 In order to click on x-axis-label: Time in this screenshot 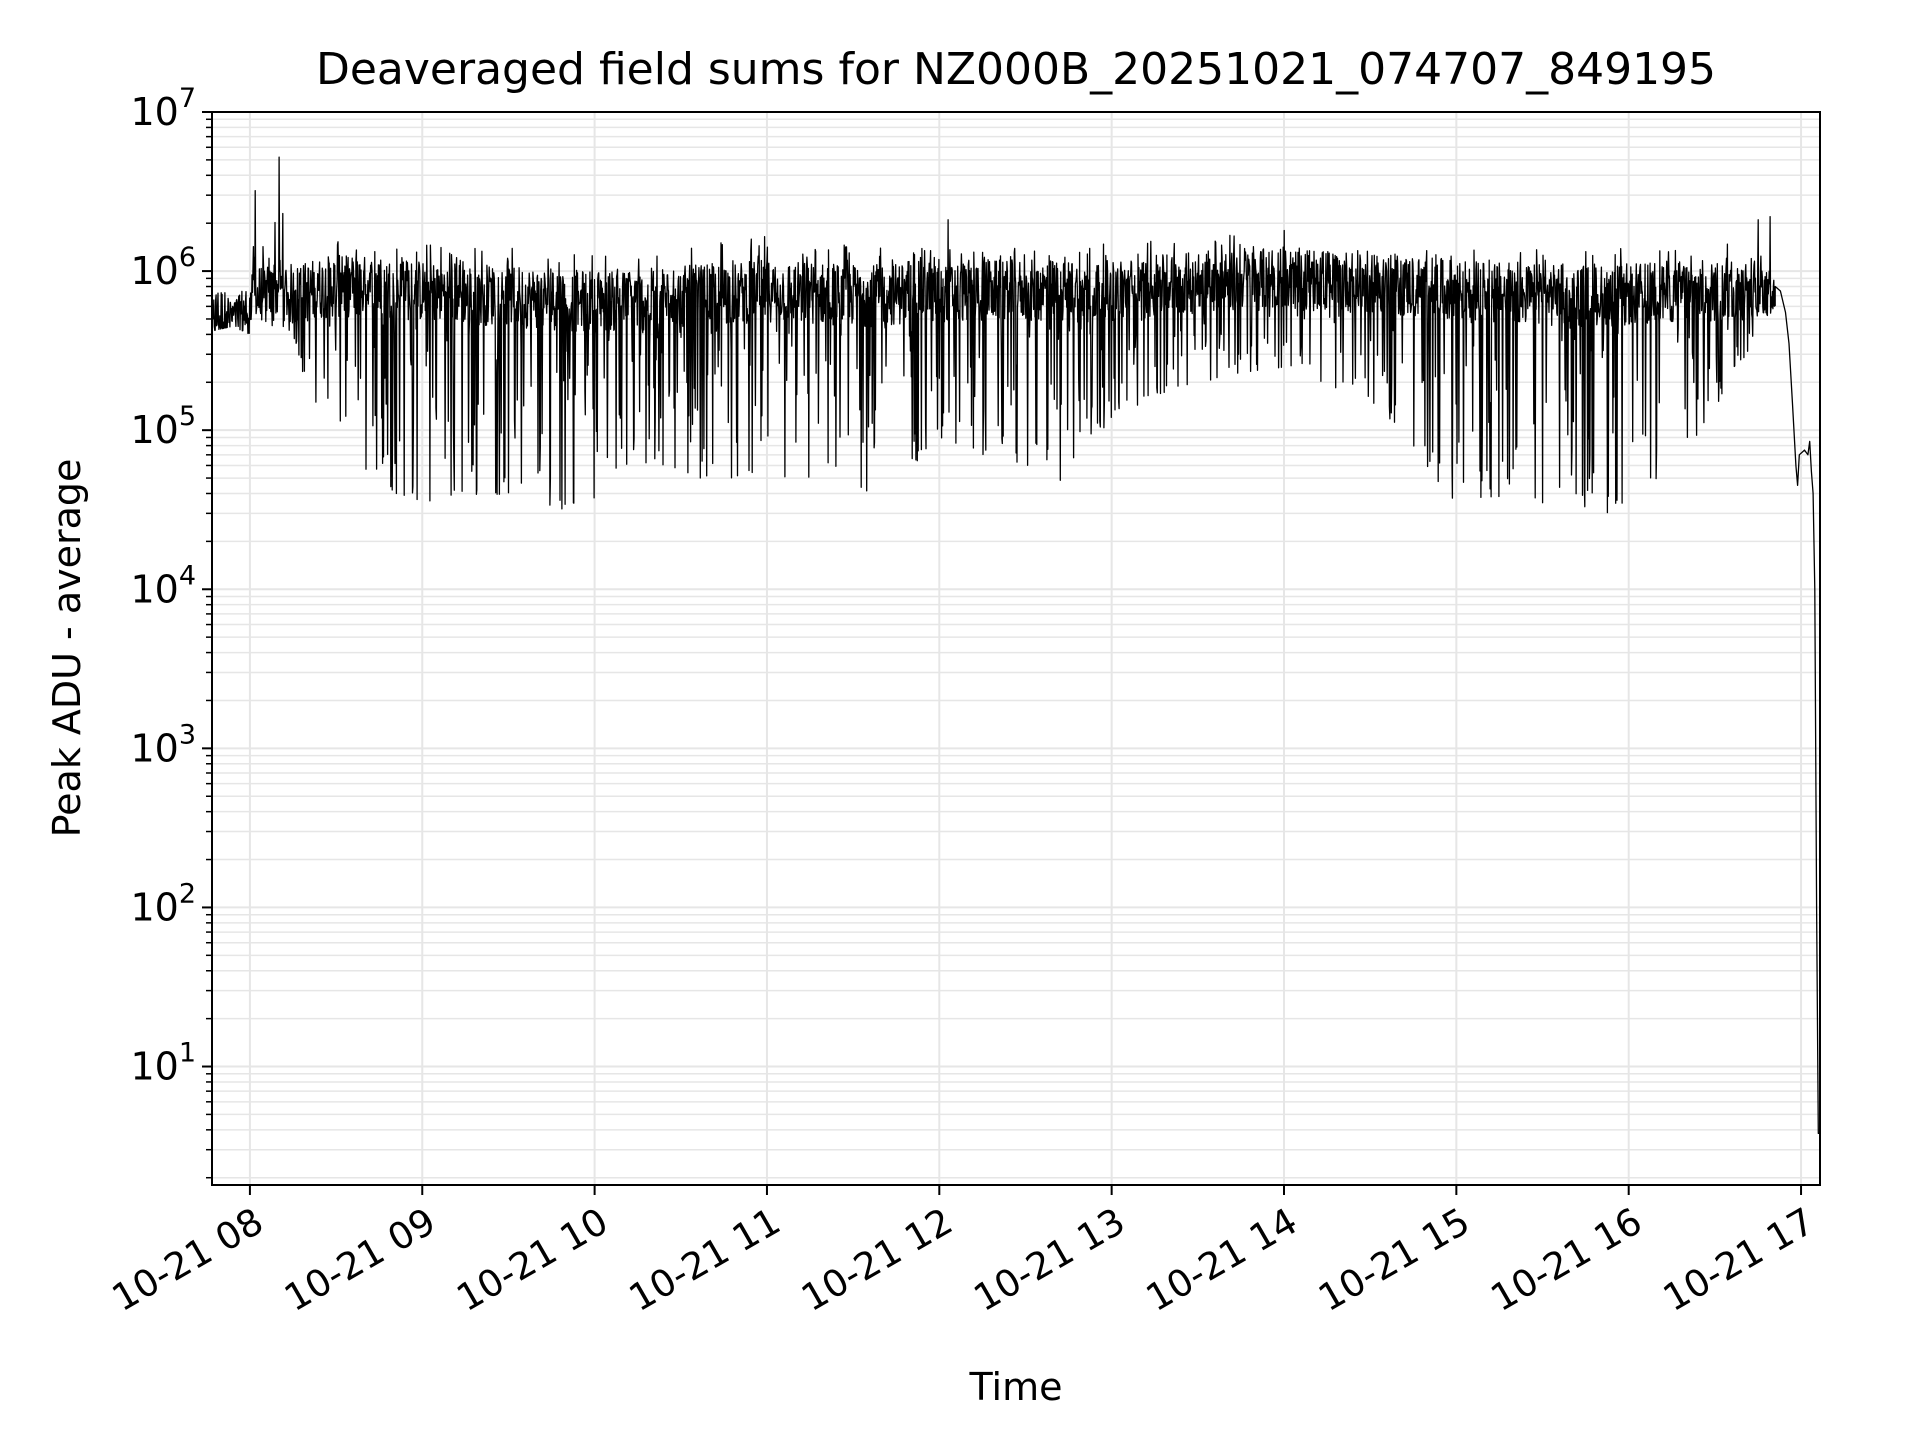, I will do `click(1016, 1387)`.